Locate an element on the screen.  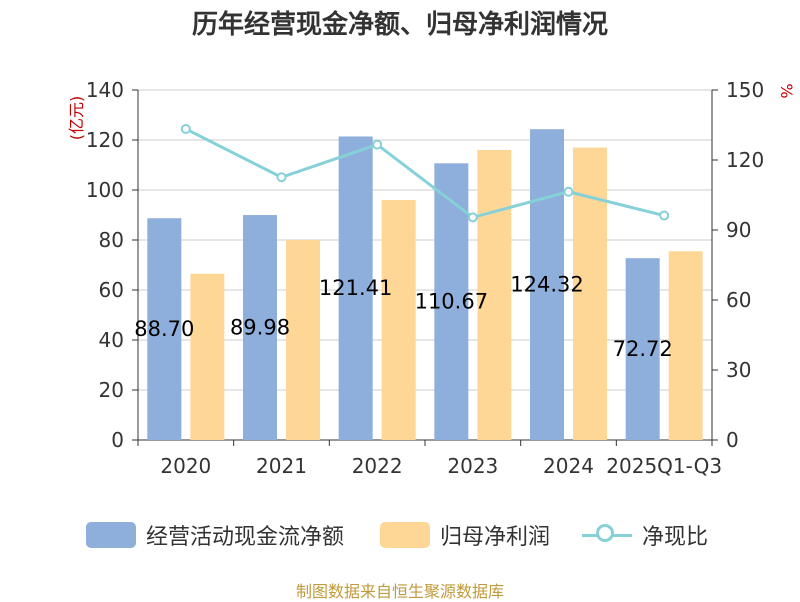
data-label-cash-flow: 124.32 is located at coordinates (546, 285).